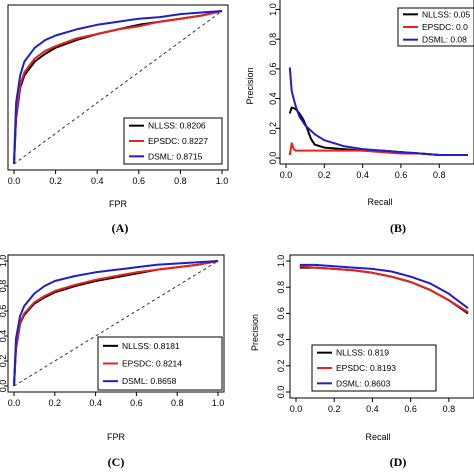  What do you see at coordinates (55, 403) in the screenshot?
I see `panel-c-xtick-label: 0.2` at bounding box center [55, 403].